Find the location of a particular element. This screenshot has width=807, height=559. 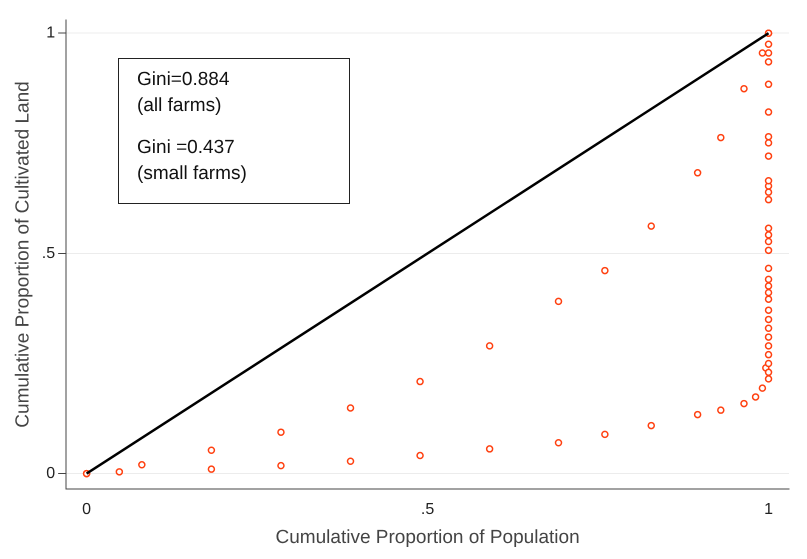

annotation: Gini =0.437 is located at coordinates (186, 148).